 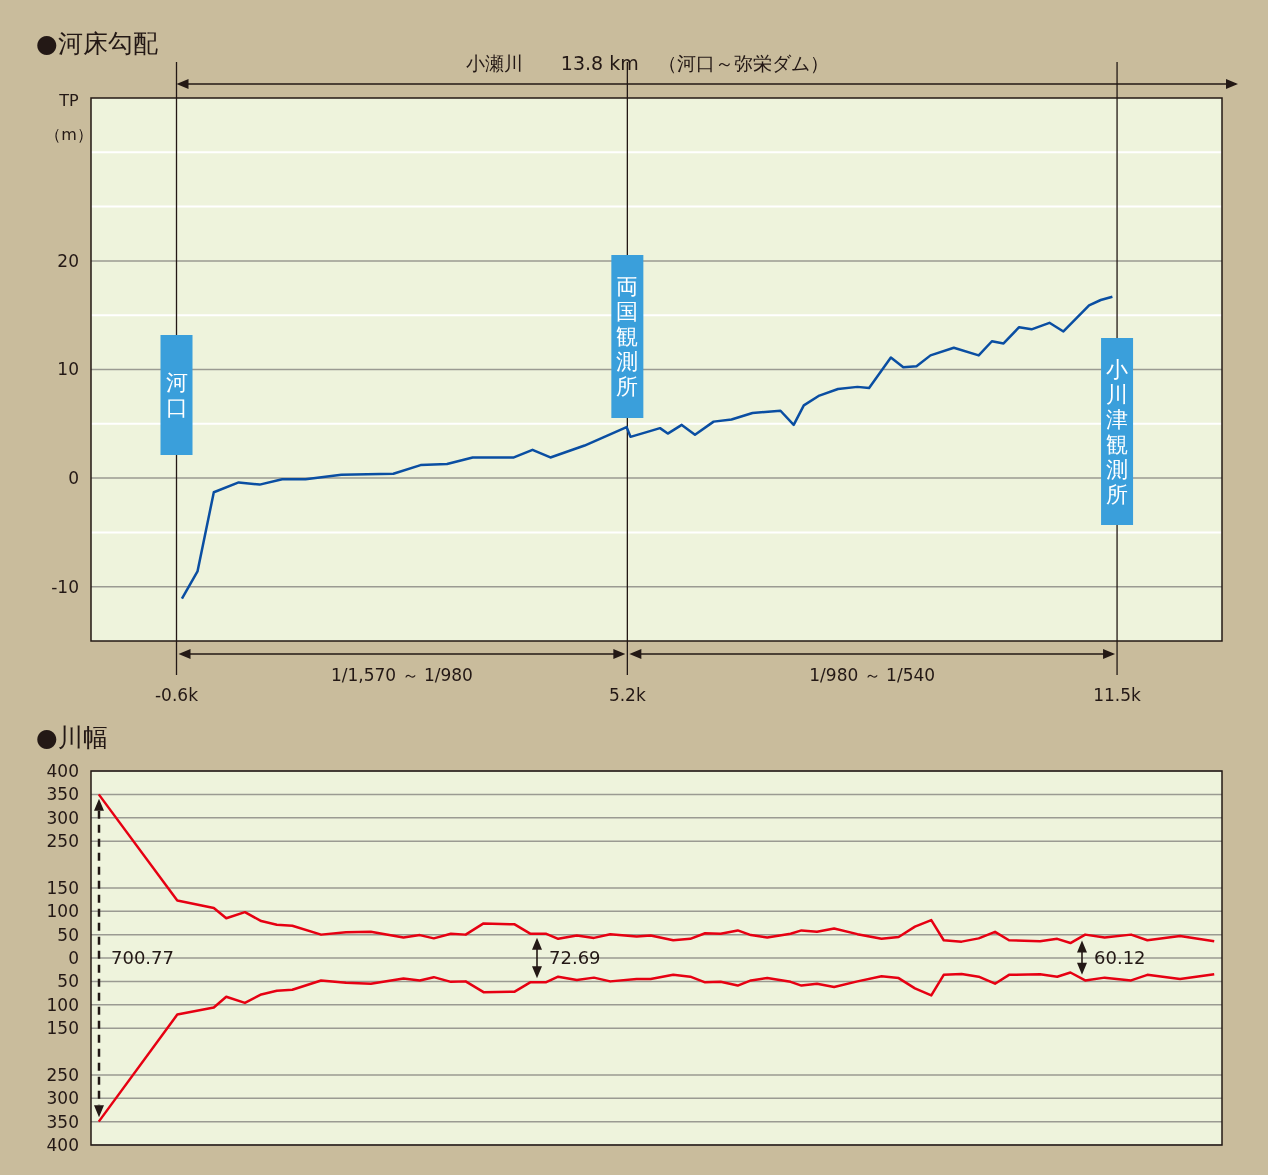 I want to click on text: 小瀬川 13.8 km （河口～弥栄ダム）, so click(x=647, y=63).